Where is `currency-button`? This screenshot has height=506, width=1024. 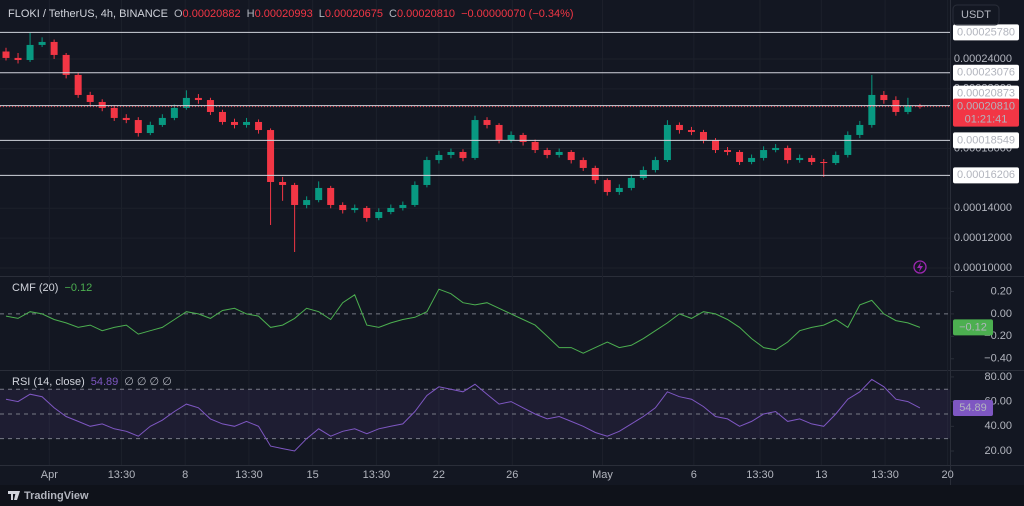
currency-button is located at coordinates (976, 15).